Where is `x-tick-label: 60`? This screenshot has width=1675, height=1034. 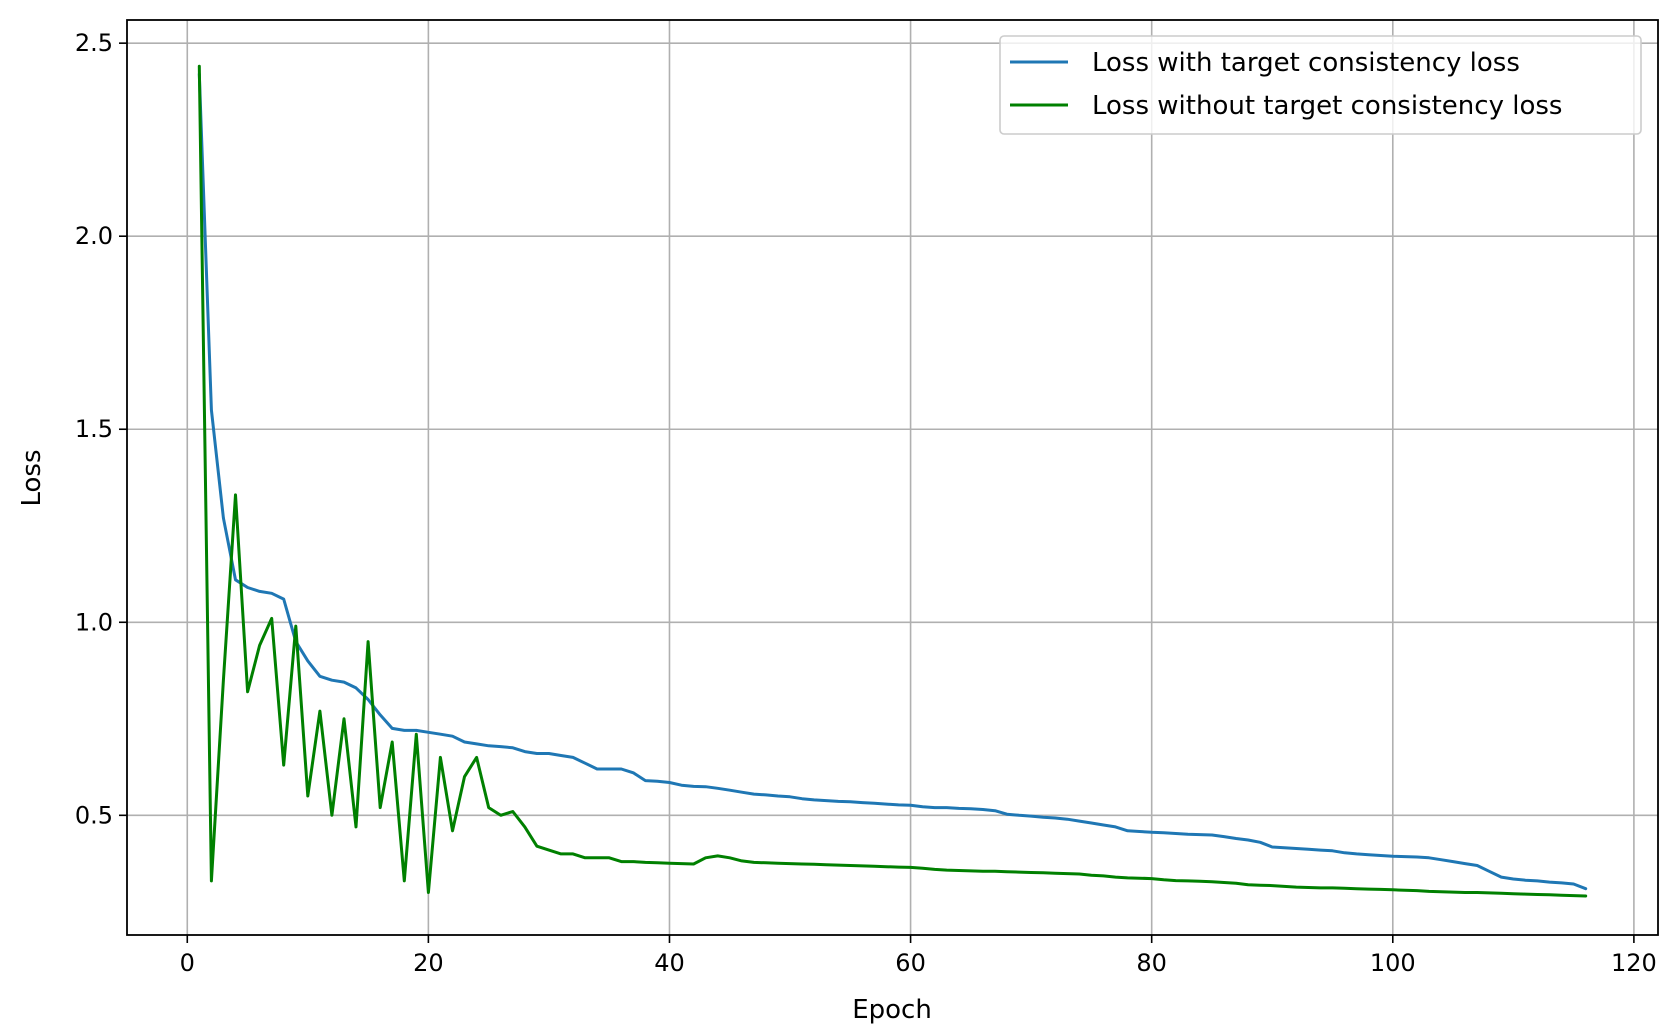 x-tick-label: 60 is located at coordinates (910, 963).